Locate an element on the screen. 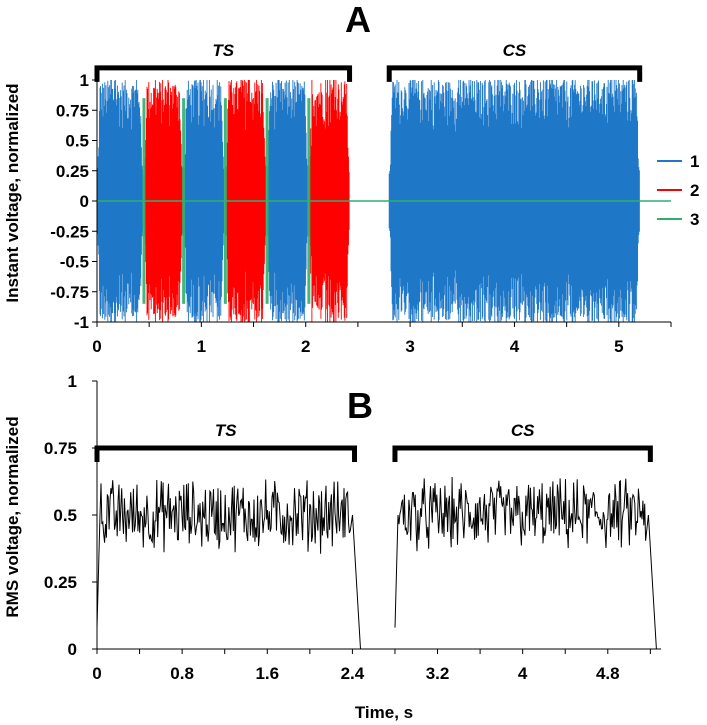  x-tick-label: 1.6 is located at coordinates (267, 673).